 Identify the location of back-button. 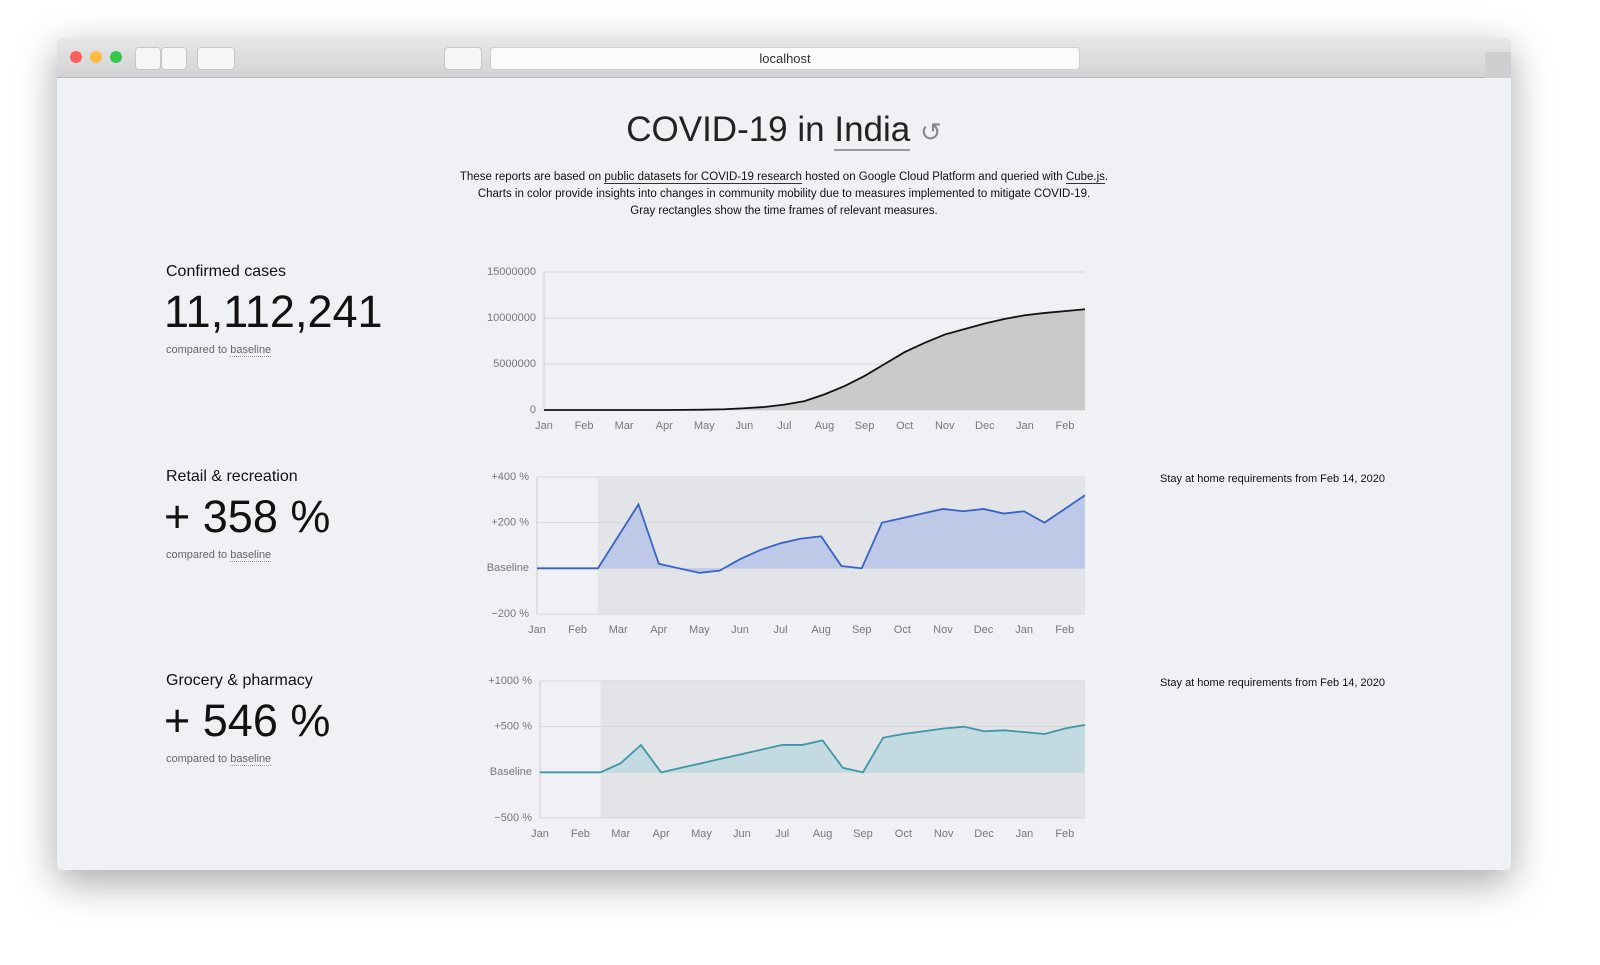
(148, 58).